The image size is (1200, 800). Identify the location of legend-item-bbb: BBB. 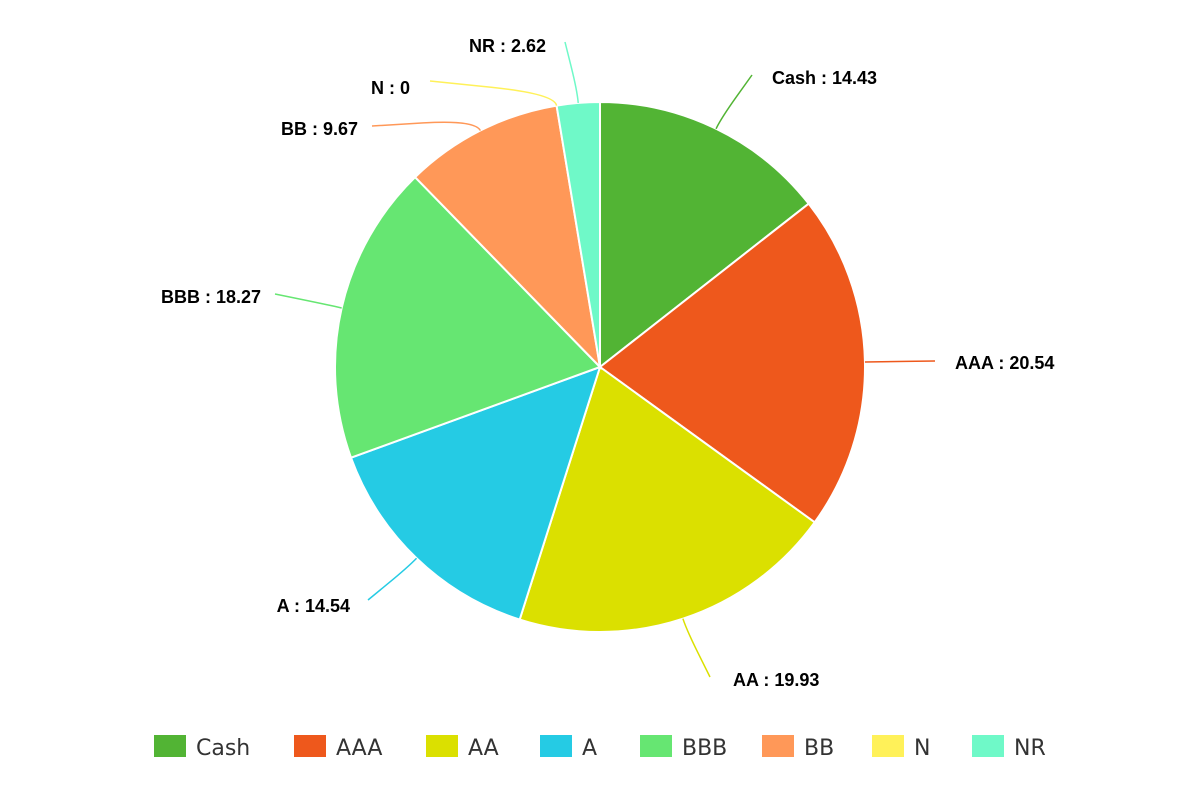
(683, 748).